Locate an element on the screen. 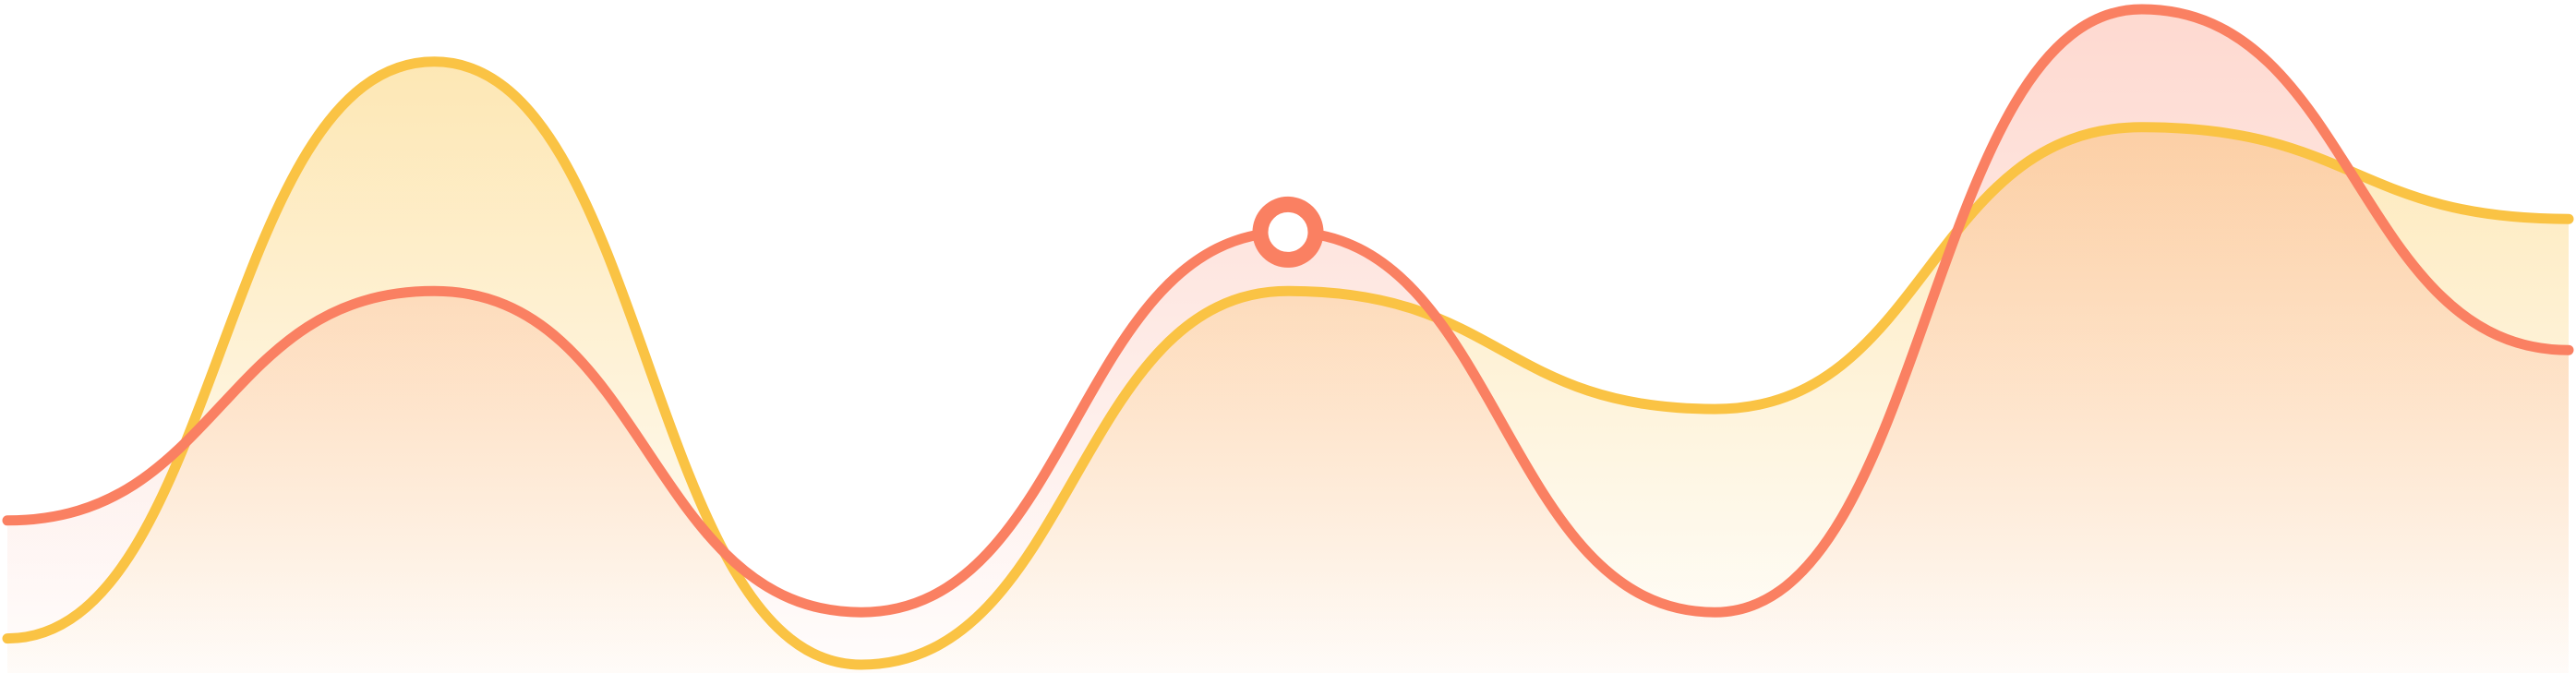 This screenshot has height=673, width=2576. highlight-point-marker is located at coordinates (1288, 231).